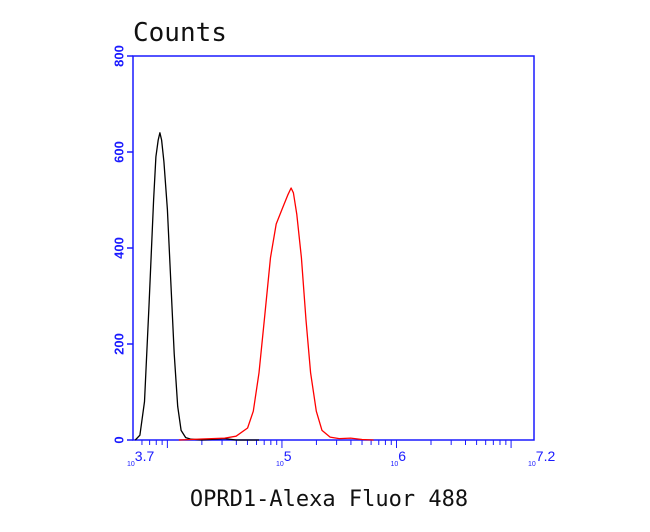  What do you see at coordinates (145, 456) in the screenshot?
I see `x-tick-exponent: 3.7` at bounding box center [145, 456].